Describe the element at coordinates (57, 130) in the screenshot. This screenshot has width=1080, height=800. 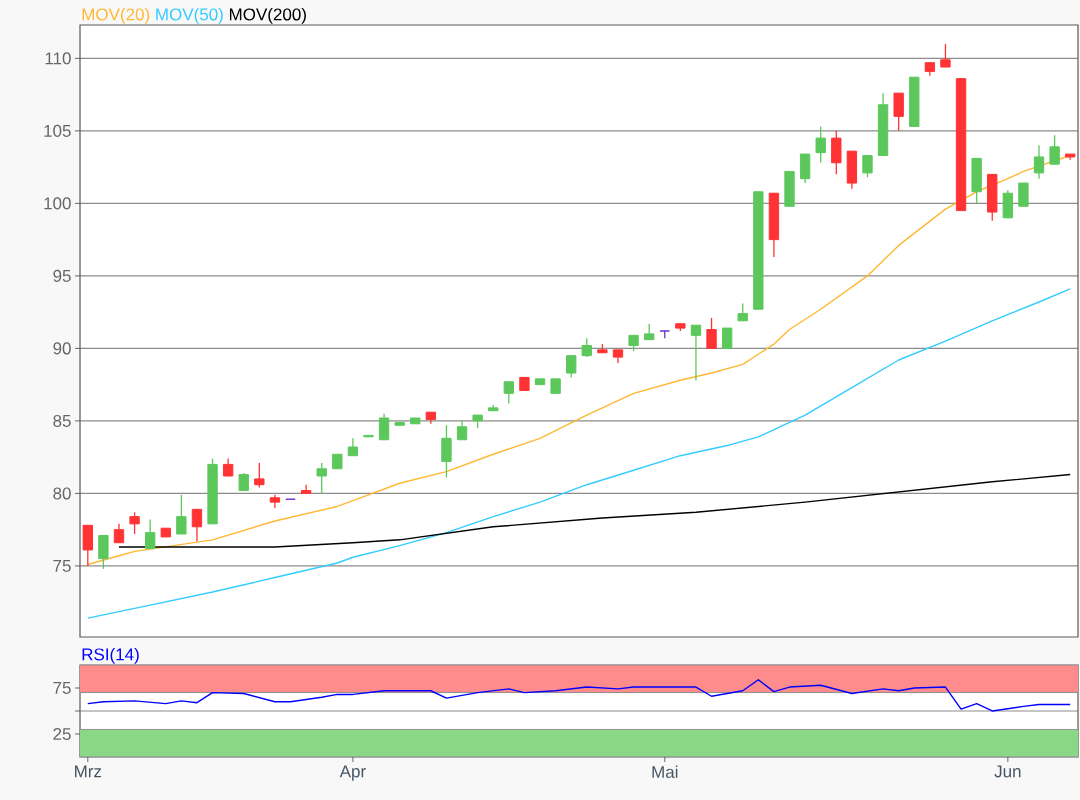
I see `y-tick-label: 105` at that location.